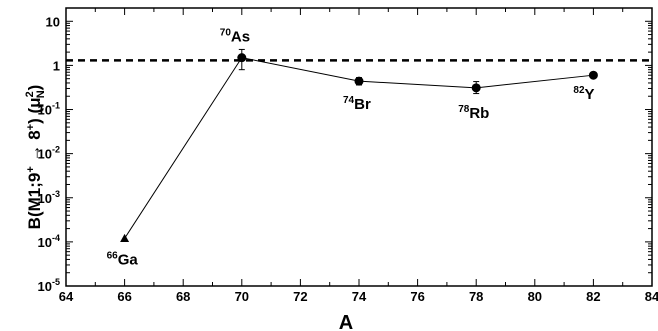 This screenshot has height=331, width=658. Describe the element at coordinates (56, 65) in the screenshot. I see `y-tick-label: 1` at that location.